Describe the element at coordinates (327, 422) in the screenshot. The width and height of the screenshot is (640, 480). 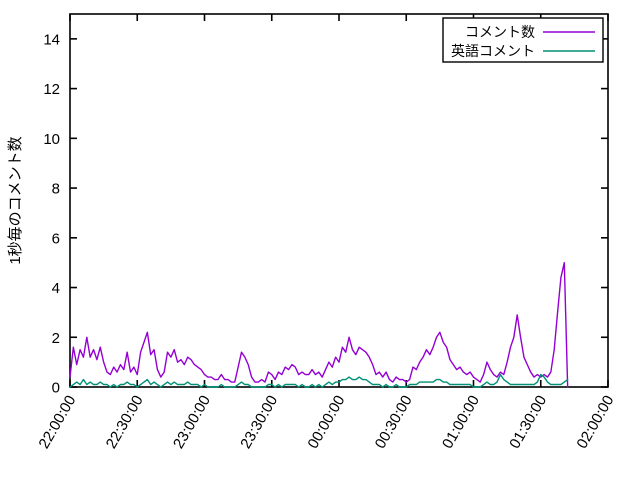
I see `x-tick-label: 00:00:00` at that location.